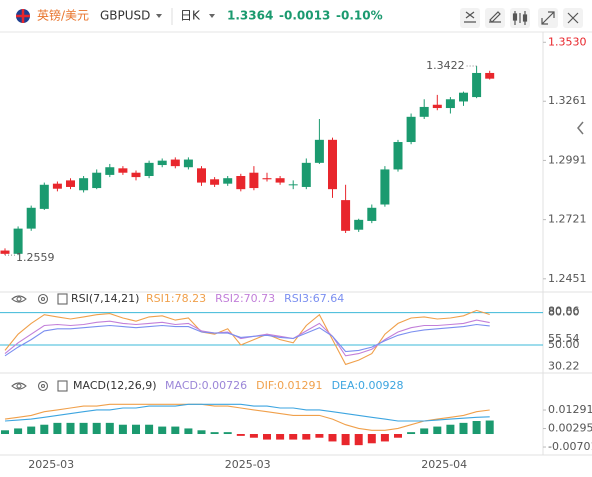 The width and height of the screenshot is (592, 477). Describe the element at coordinates (564, 338) in the screenshot. I see `axis-tag: 55.54` at that location.